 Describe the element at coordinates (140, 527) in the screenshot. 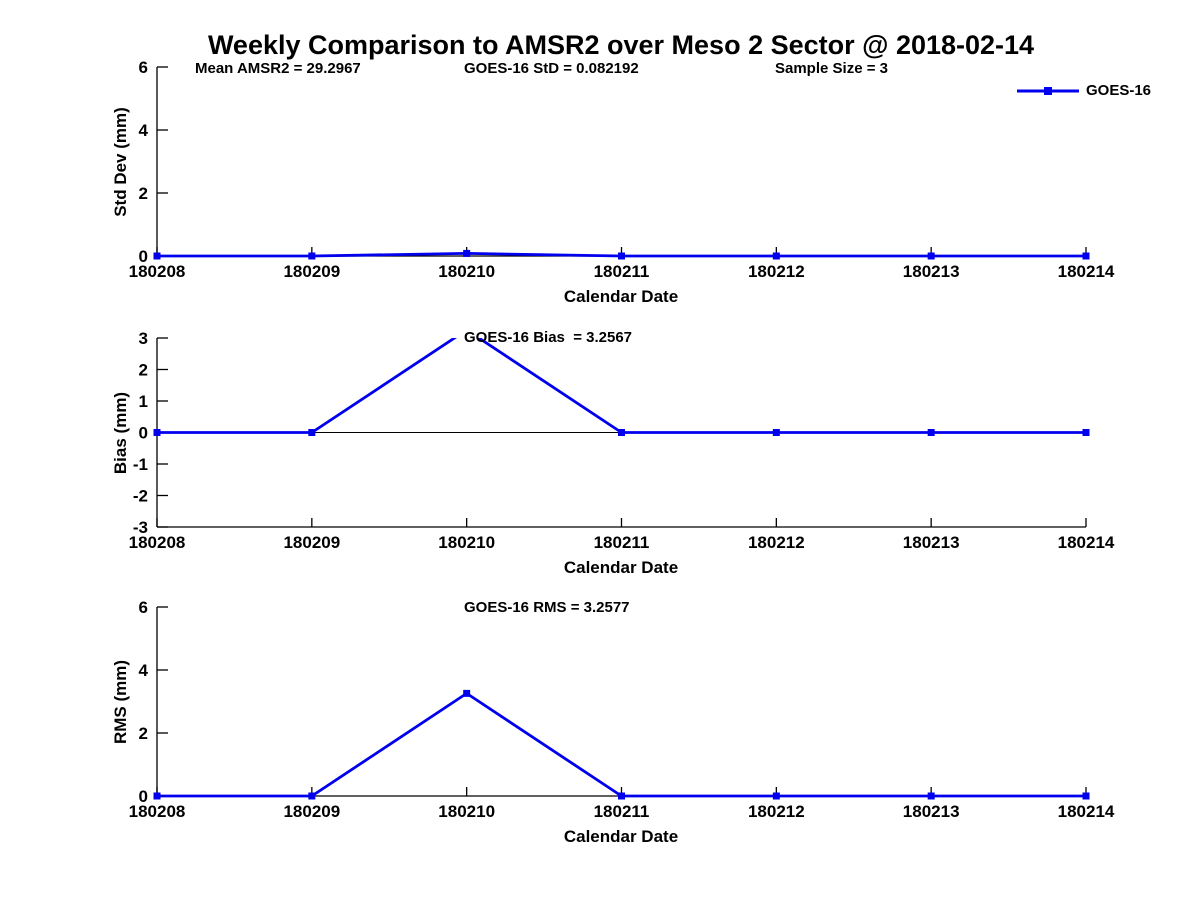

I see `y-tick-label: -3` at that location.